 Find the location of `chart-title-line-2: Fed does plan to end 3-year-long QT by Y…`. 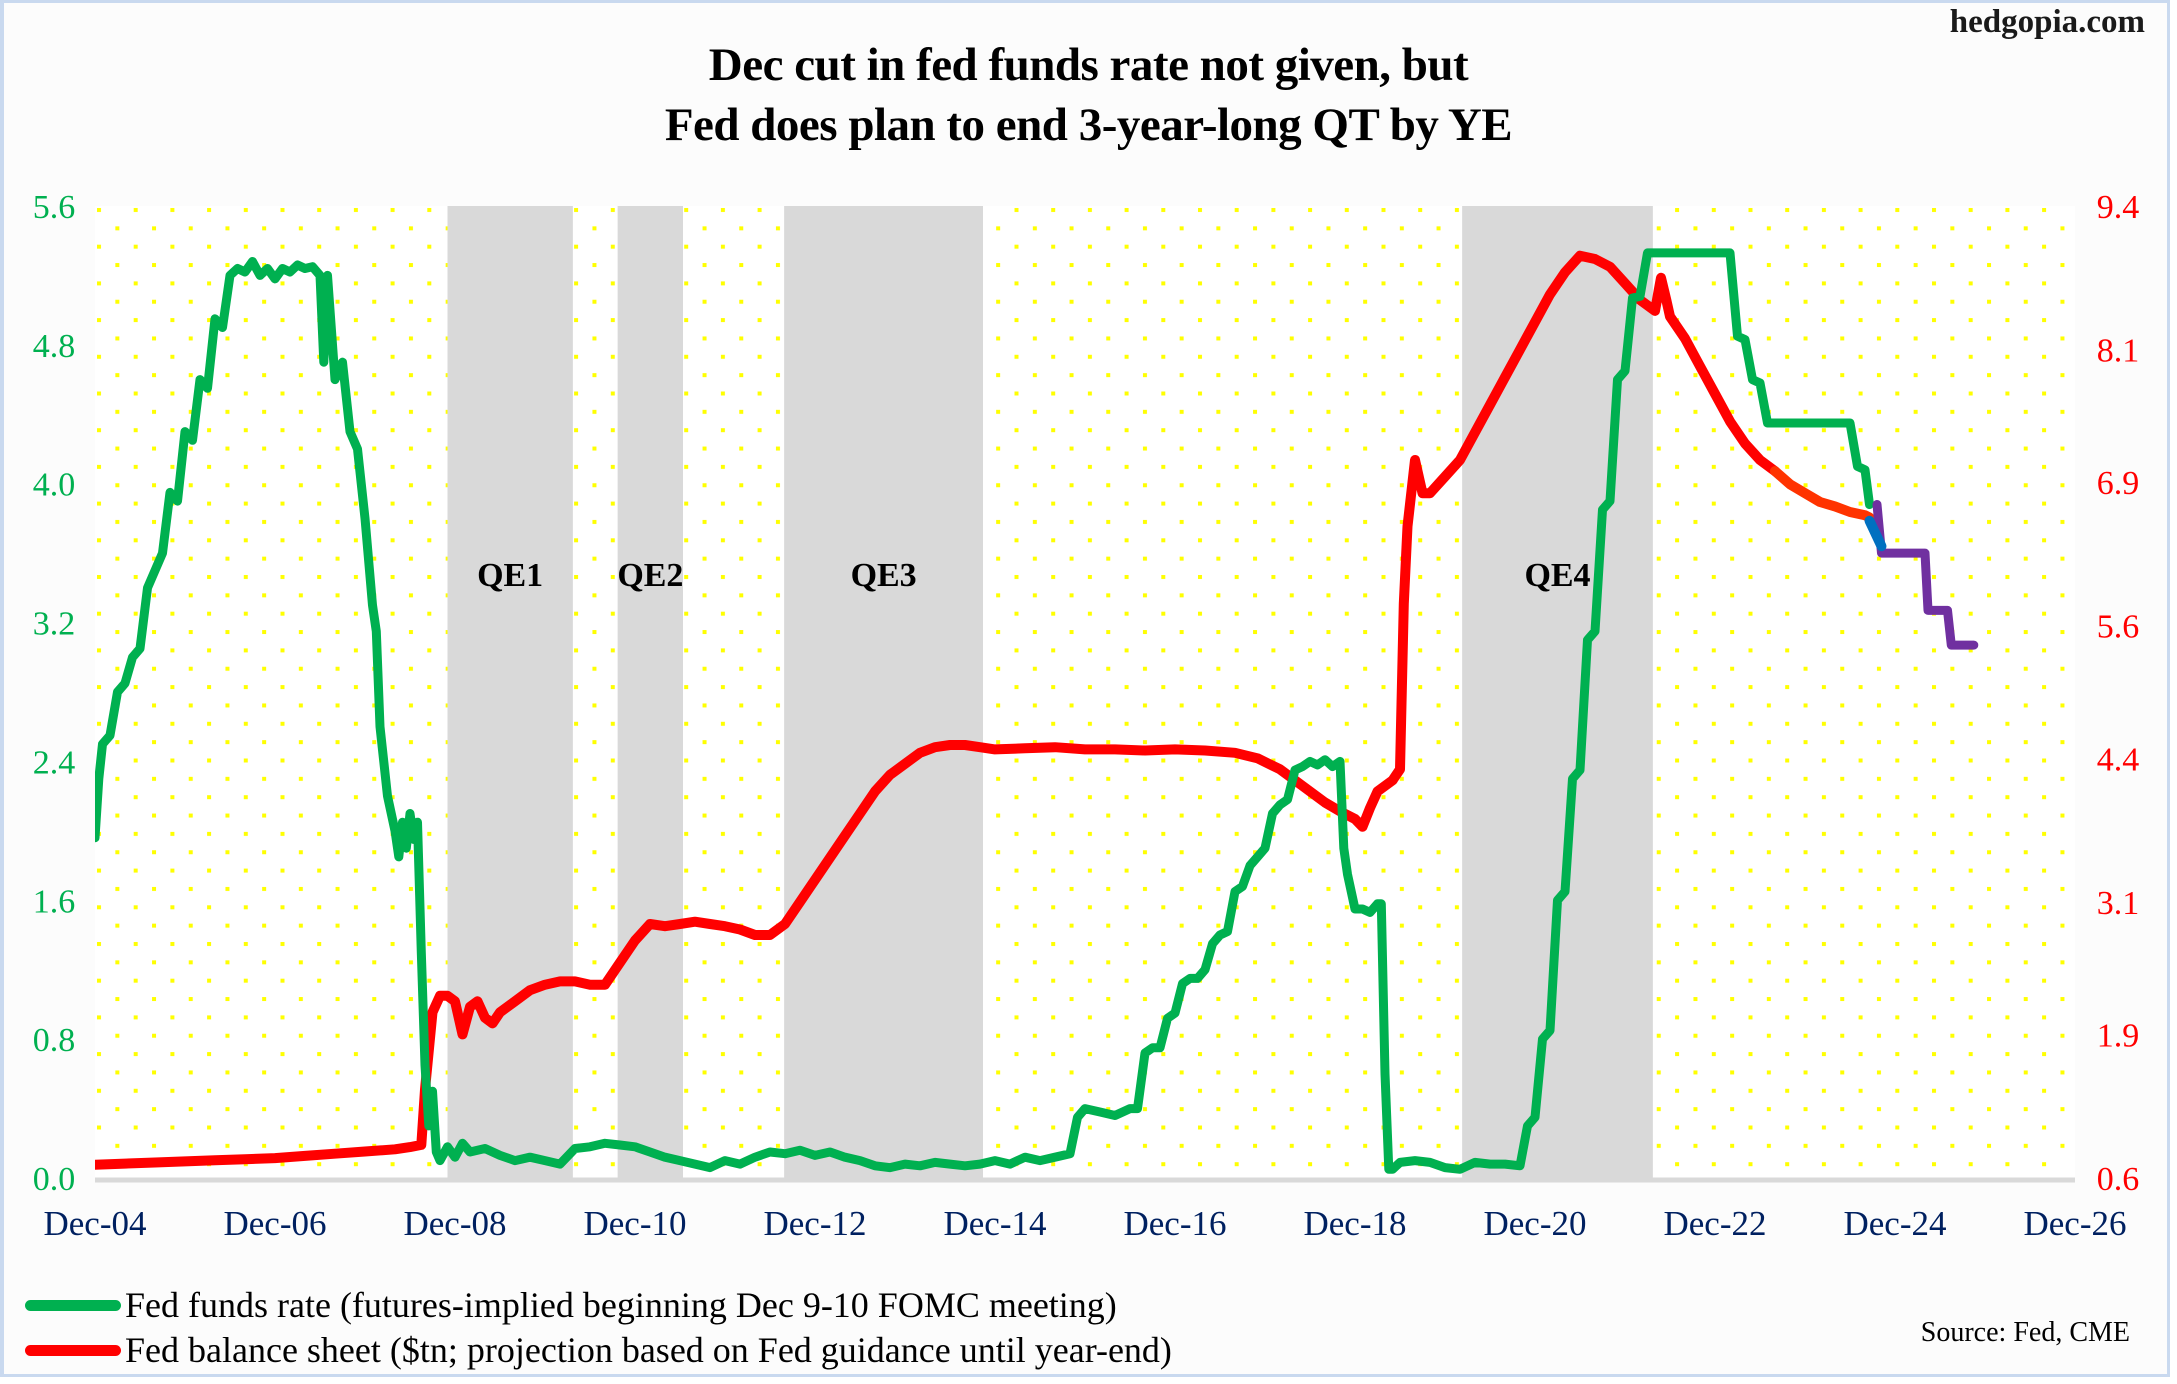

chart-title-line-2: Fed does plan to end 3-year-long QT by Y… is located at coordinates (1088, 125).